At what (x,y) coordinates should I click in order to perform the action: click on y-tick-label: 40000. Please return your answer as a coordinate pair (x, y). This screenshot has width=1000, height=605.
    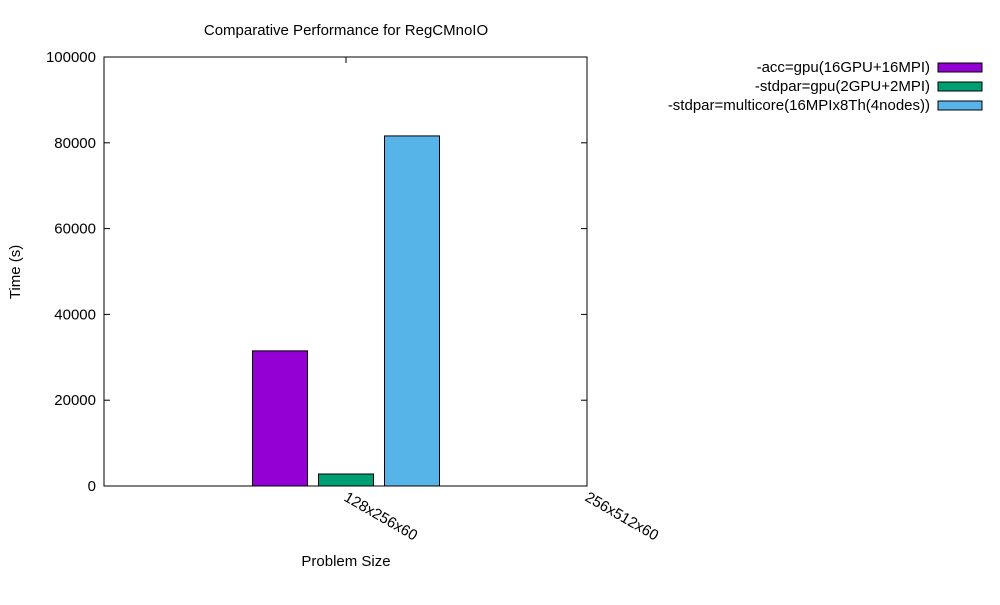
    Looking at the image, I should click on (75, 314).